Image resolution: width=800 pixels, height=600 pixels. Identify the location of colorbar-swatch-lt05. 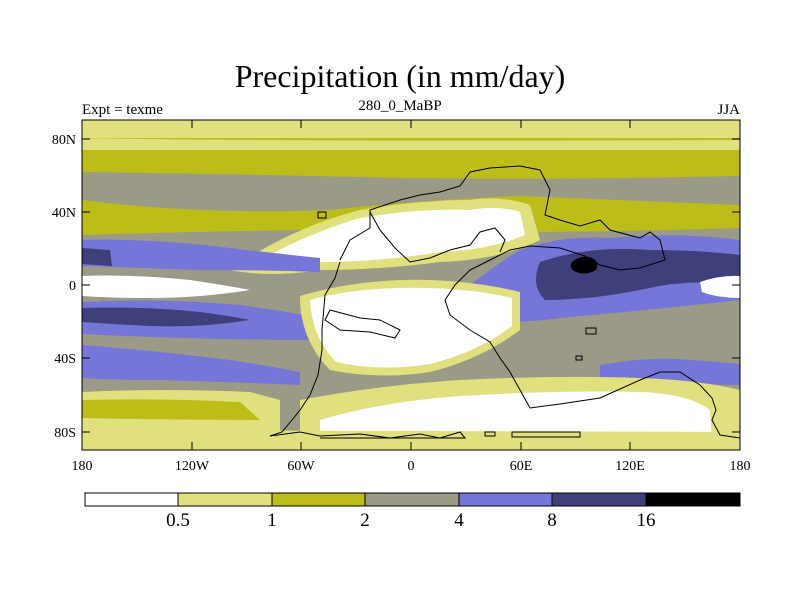
(131, 499).